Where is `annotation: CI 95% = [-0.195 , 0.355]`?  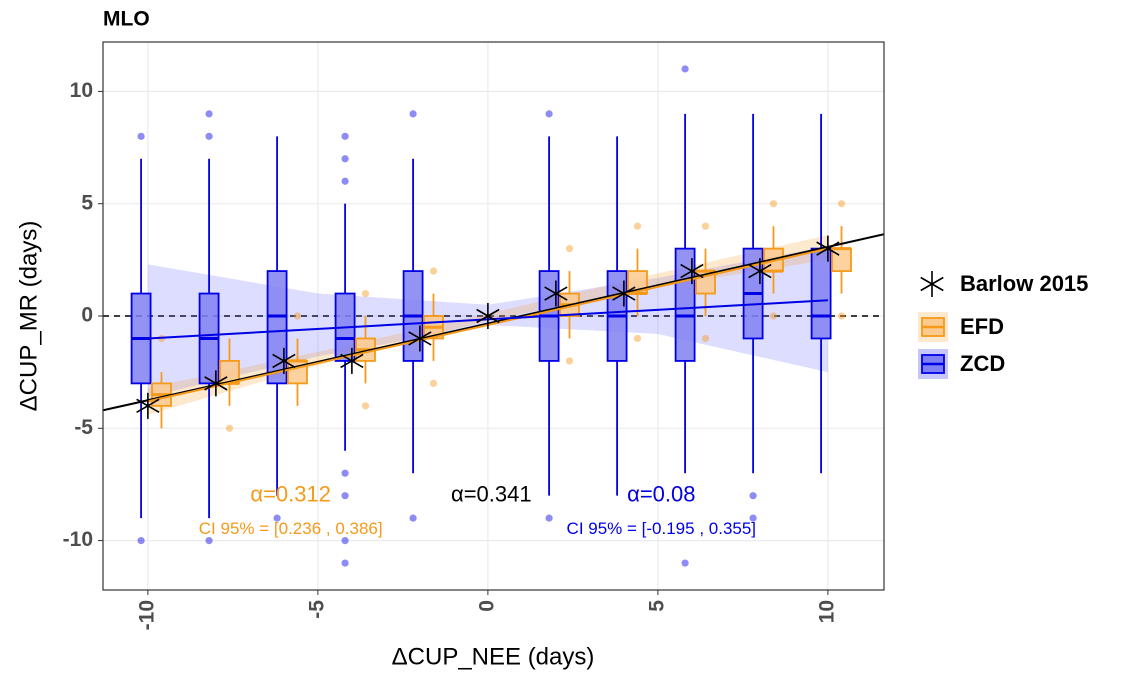
annotation: CI 95% = [-0.195 , 0.355] is located at coordinates (661, 528).